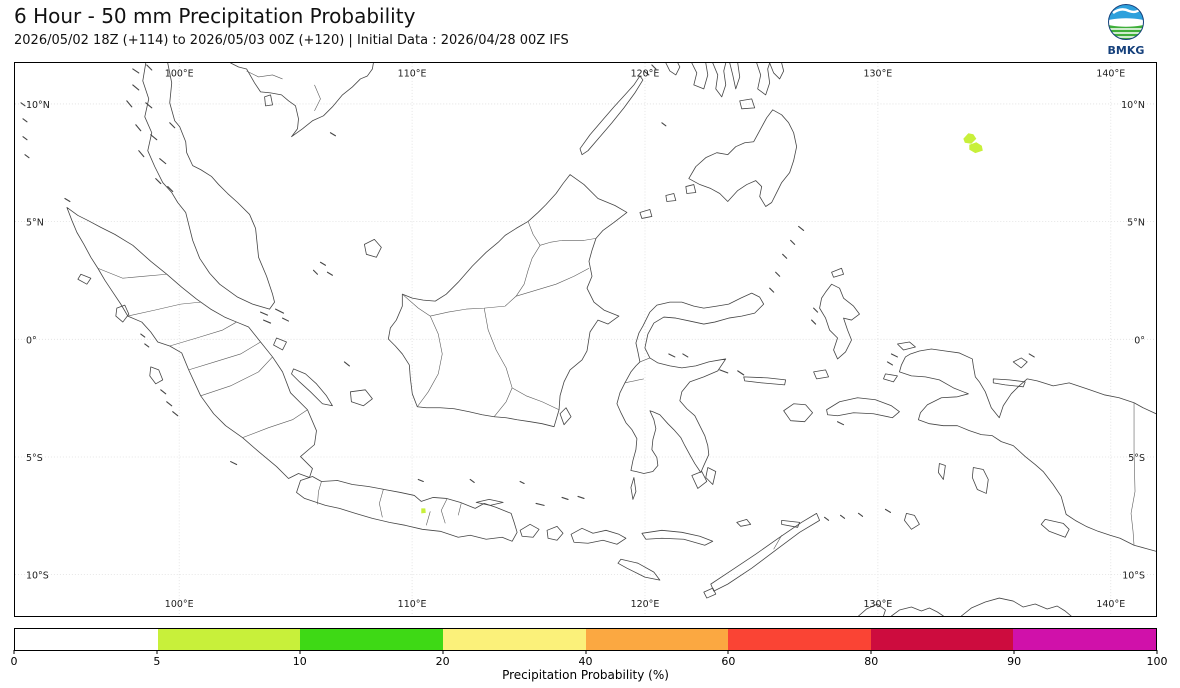 The image size is (1180, 688). Describe the element at coordinates (777, 71) in the screenshot. I see `island-samar` at that location.